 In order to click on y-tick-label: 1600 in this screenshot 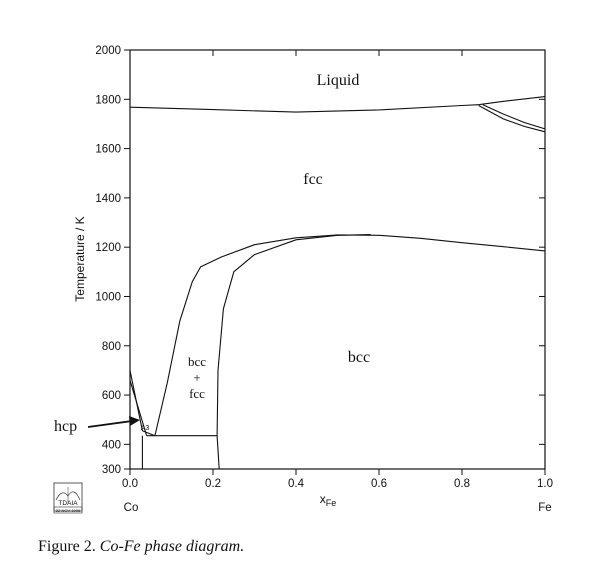, I will do `click(108, 150)`.